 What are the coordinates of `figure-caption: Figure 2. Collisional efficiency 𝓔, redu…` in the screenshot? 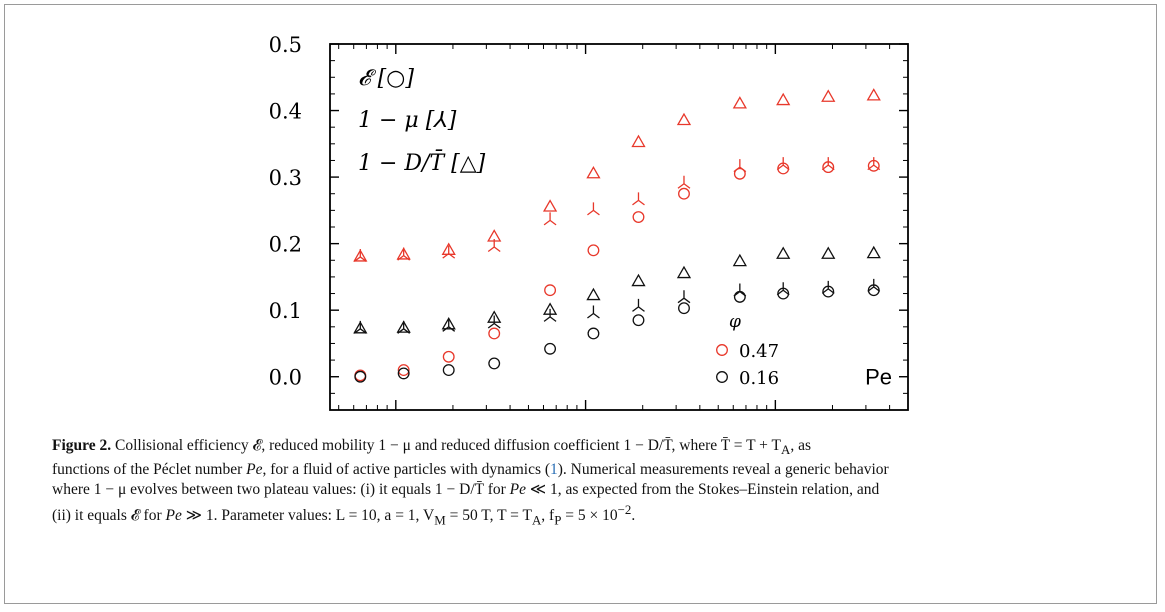 It's located at (599, 483).